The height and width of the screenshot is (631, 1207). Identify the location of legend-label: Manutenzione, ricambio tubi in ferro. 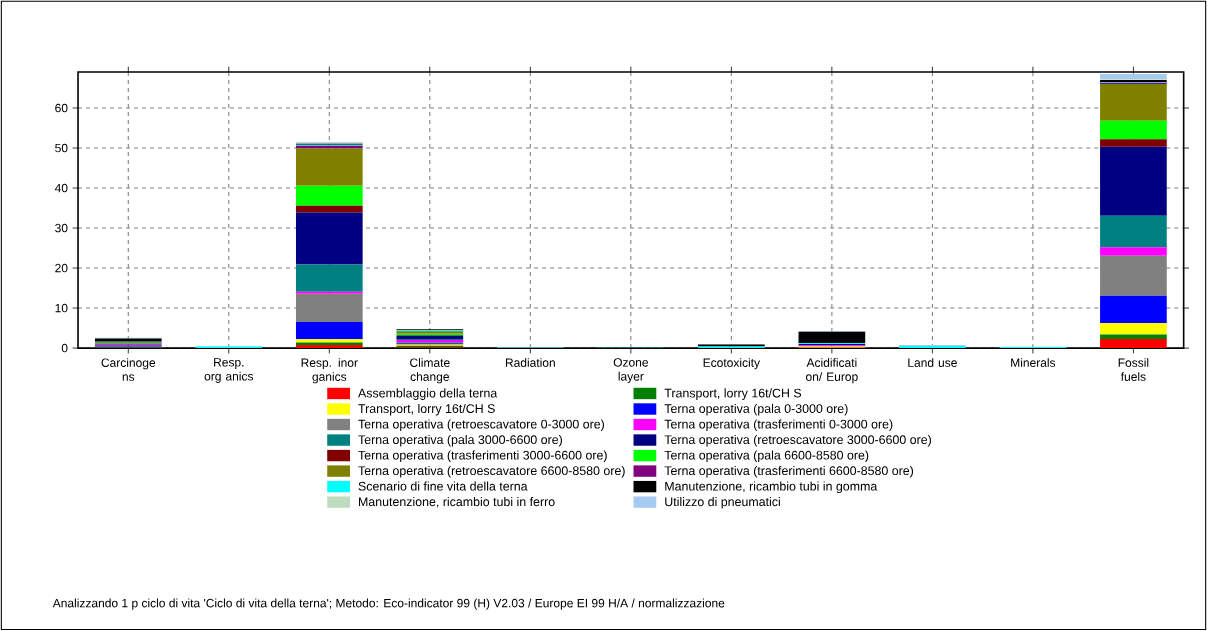
(457, 502).